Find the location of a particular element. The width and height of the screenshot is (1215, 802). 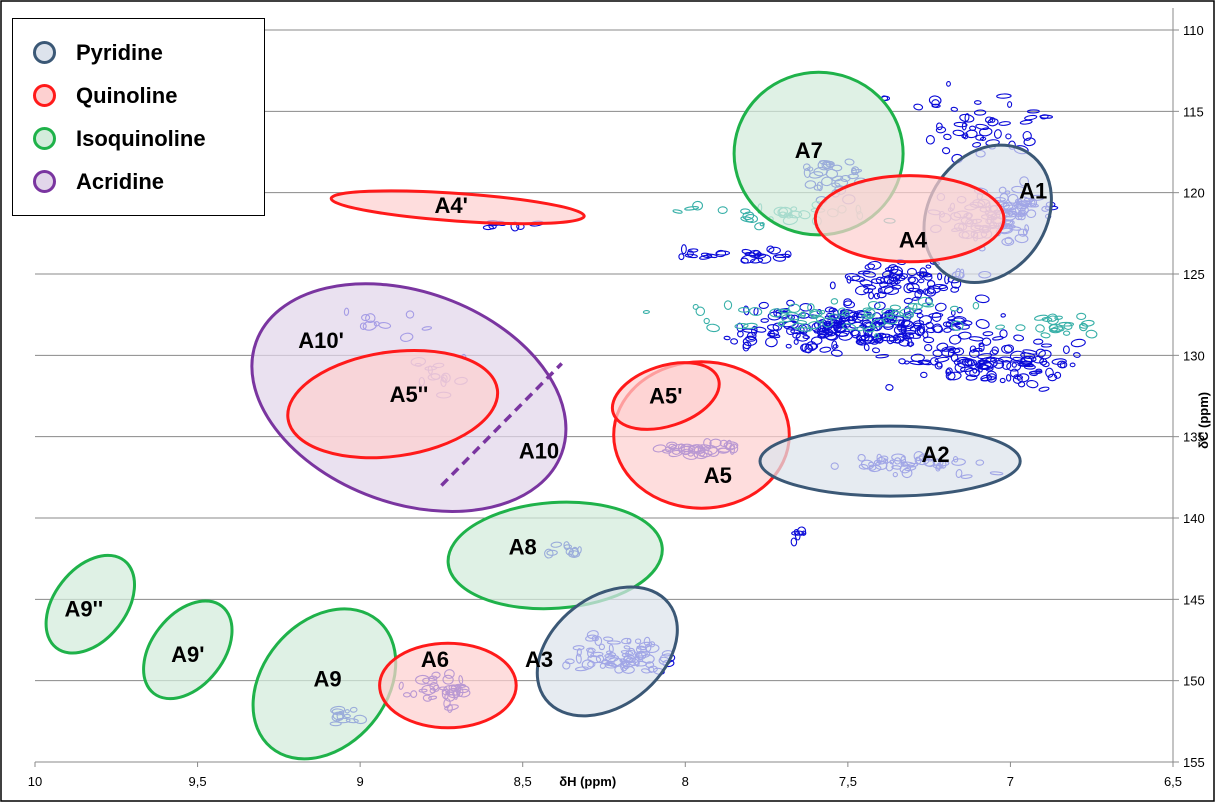

legend-label-quinoline: Quinoline is located at coordinates (127, 95).